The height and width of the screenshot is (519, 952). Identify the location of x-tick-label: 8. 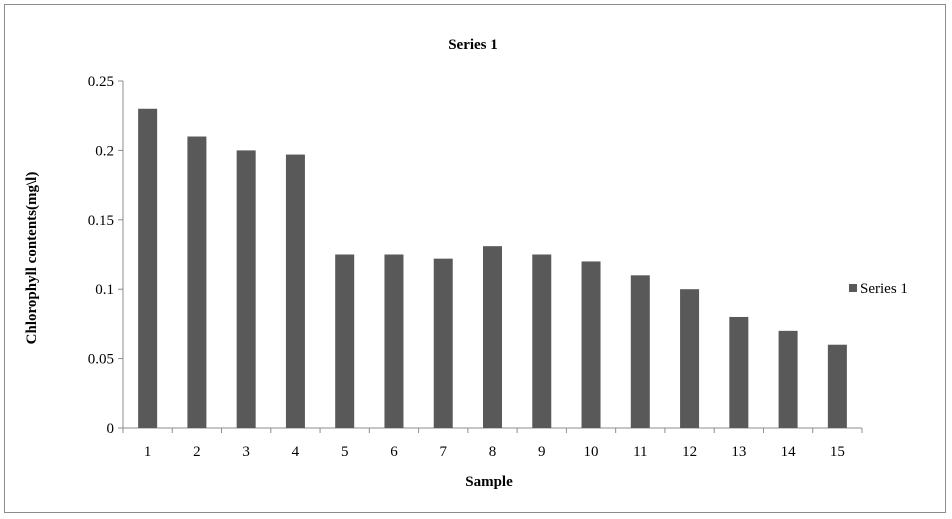
(493, 452).